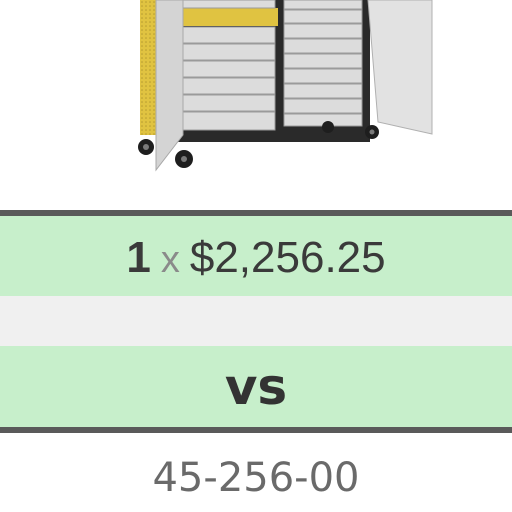  What do you see at coordinates (138, 257) in the screenshot?
I see `quantity-value: 1` at bounding box center [138, 257].